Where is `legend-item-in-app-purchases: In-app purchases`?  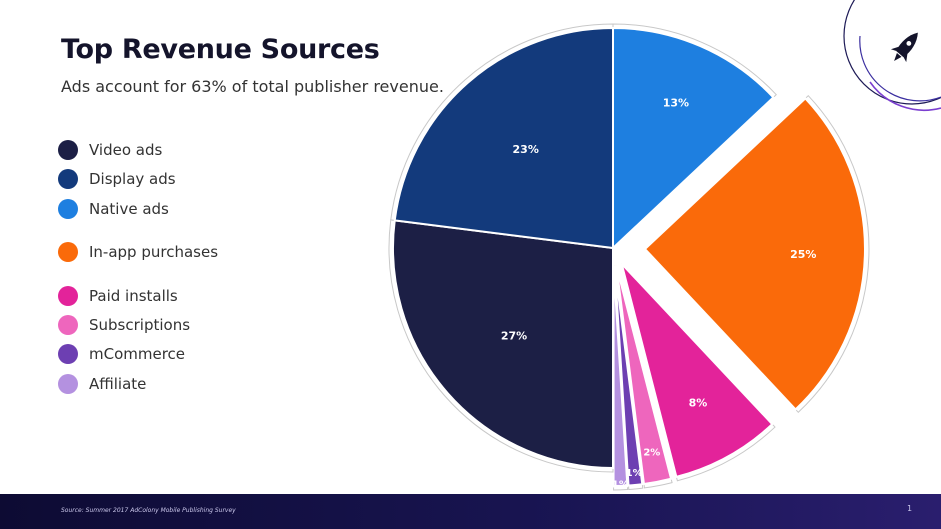 legend-item-in-app-purchases: In-app purchases is located at coordinates (138, 252).